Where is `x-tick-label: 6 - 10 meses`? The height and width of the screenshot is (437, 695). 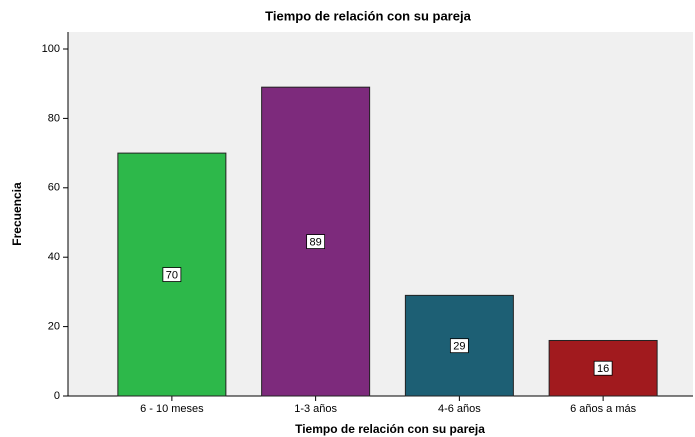
x-tick-label: 6 - 10 meses is located at coordinates (172, 409).